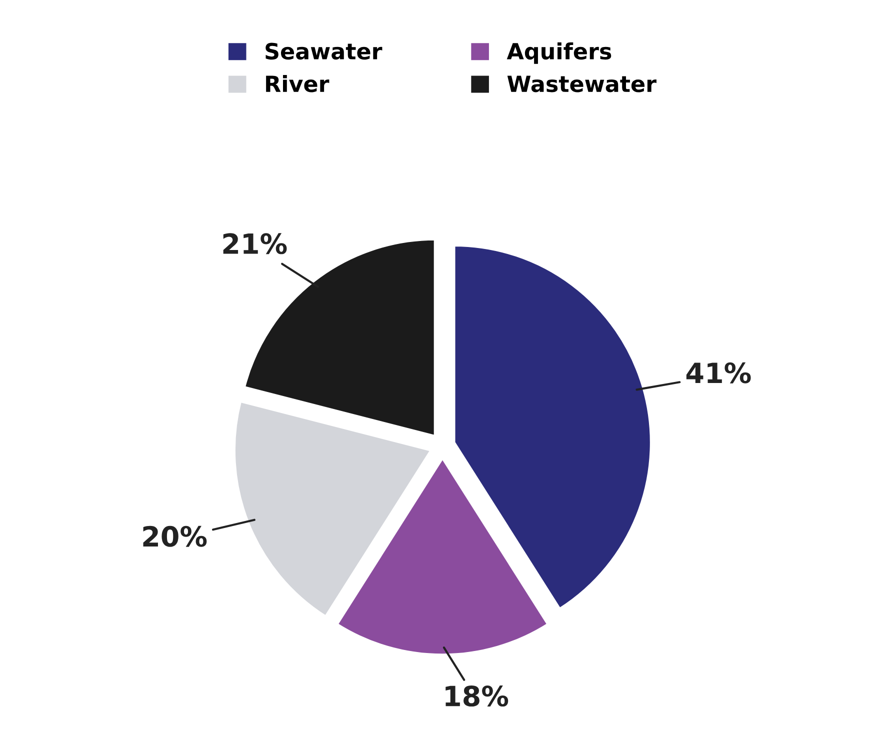 The height and width of the screenshot is (747, 885). Describe the element at coordinates (559, 53) in the screenshot. I see `legend-label: Aquifers` at that location.